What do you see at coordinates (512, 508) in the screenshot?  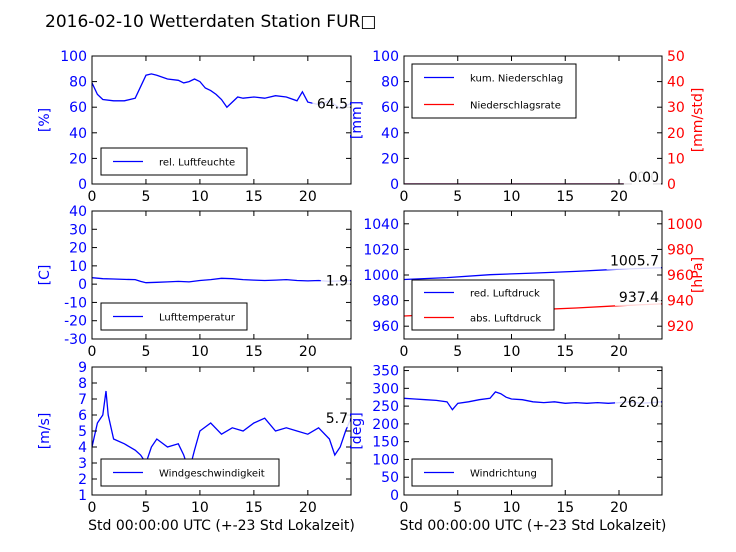 I see `winddir-xtick-label: 10` at bounding box center [512, 508].